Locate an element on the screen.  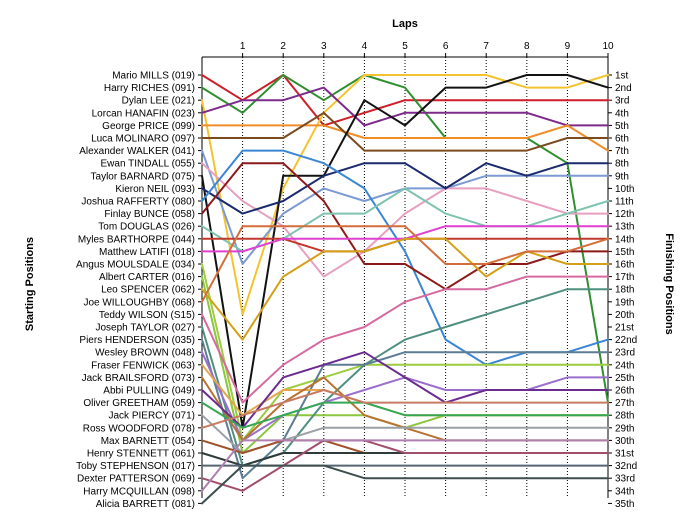
finish-label: 8th is located at coordinates (622, 164).